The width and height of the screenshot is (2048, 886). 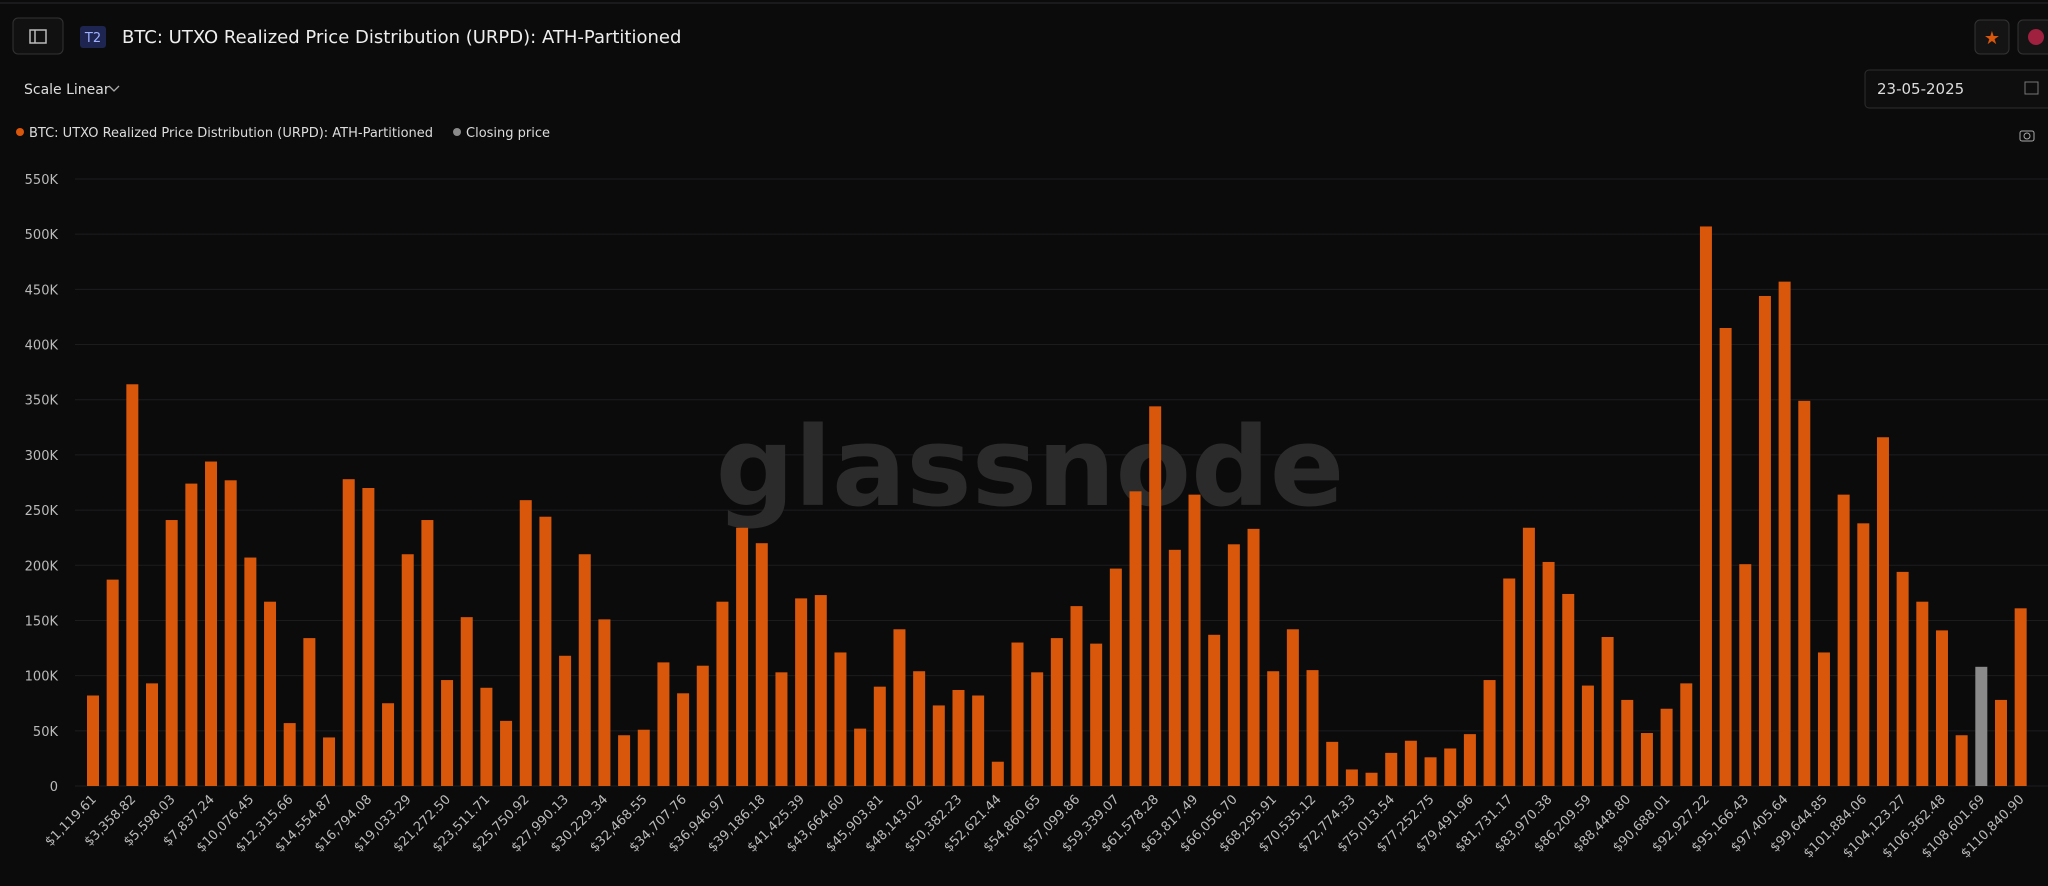 I want to click on favorite-button, so click(x=1992, y=37).